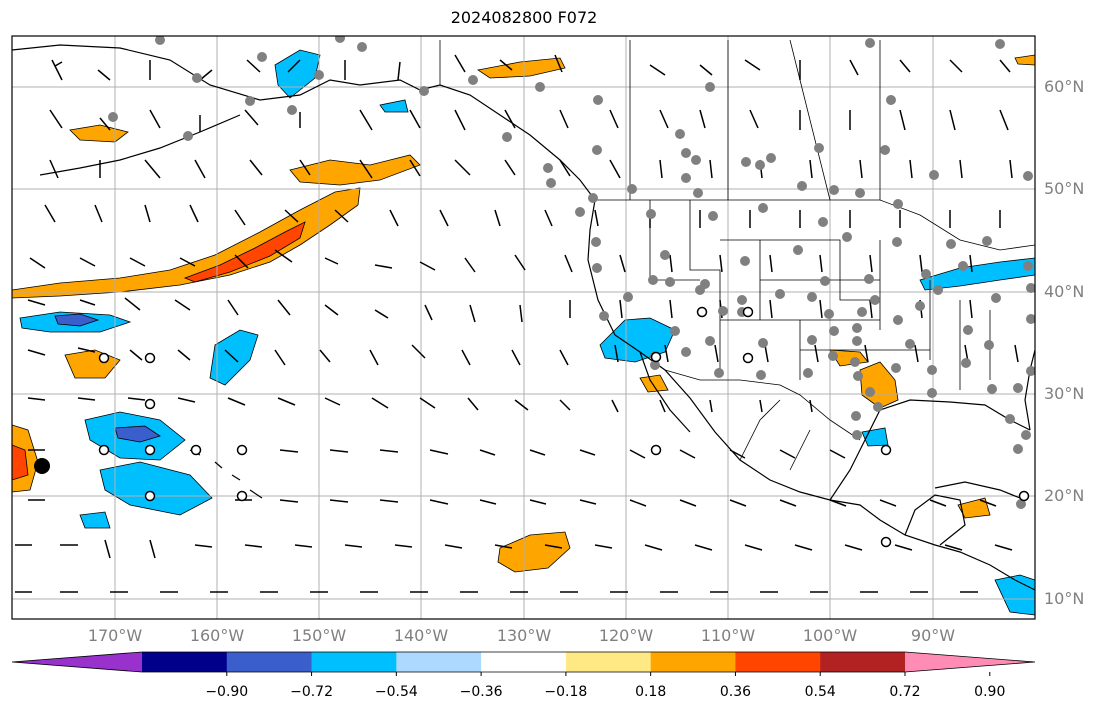 The height and width of the screenshot is (712, 1105). Describe the element at coordinates (534, 552) in the screenshot. I see `orange-patch-15n` at that location.